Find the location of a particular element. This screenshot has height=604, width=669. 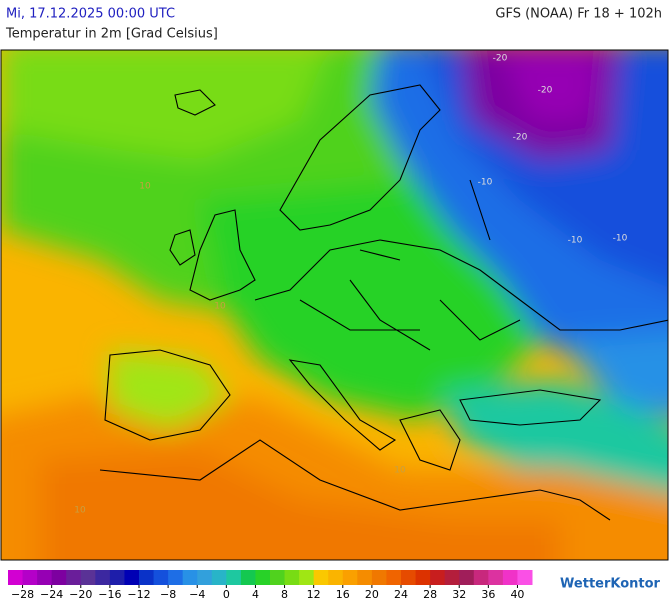

logo: WetterKontor is located at coordinates (610, 584).